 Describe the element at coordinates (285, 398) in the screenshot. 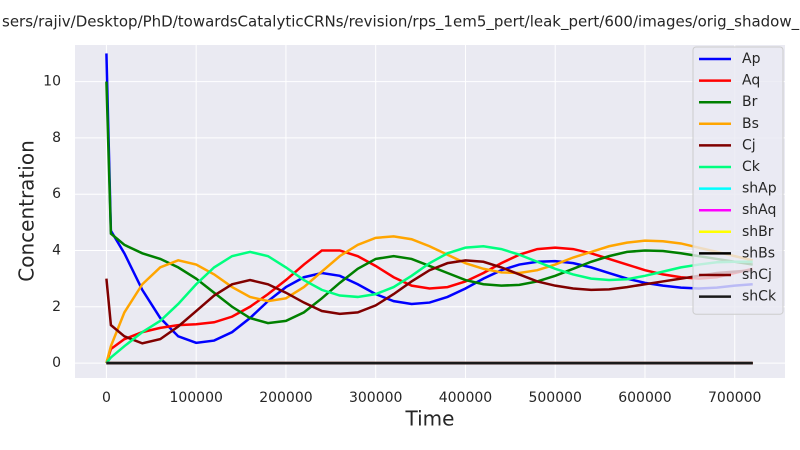

I see `x-tick-label: 200000` at that location.